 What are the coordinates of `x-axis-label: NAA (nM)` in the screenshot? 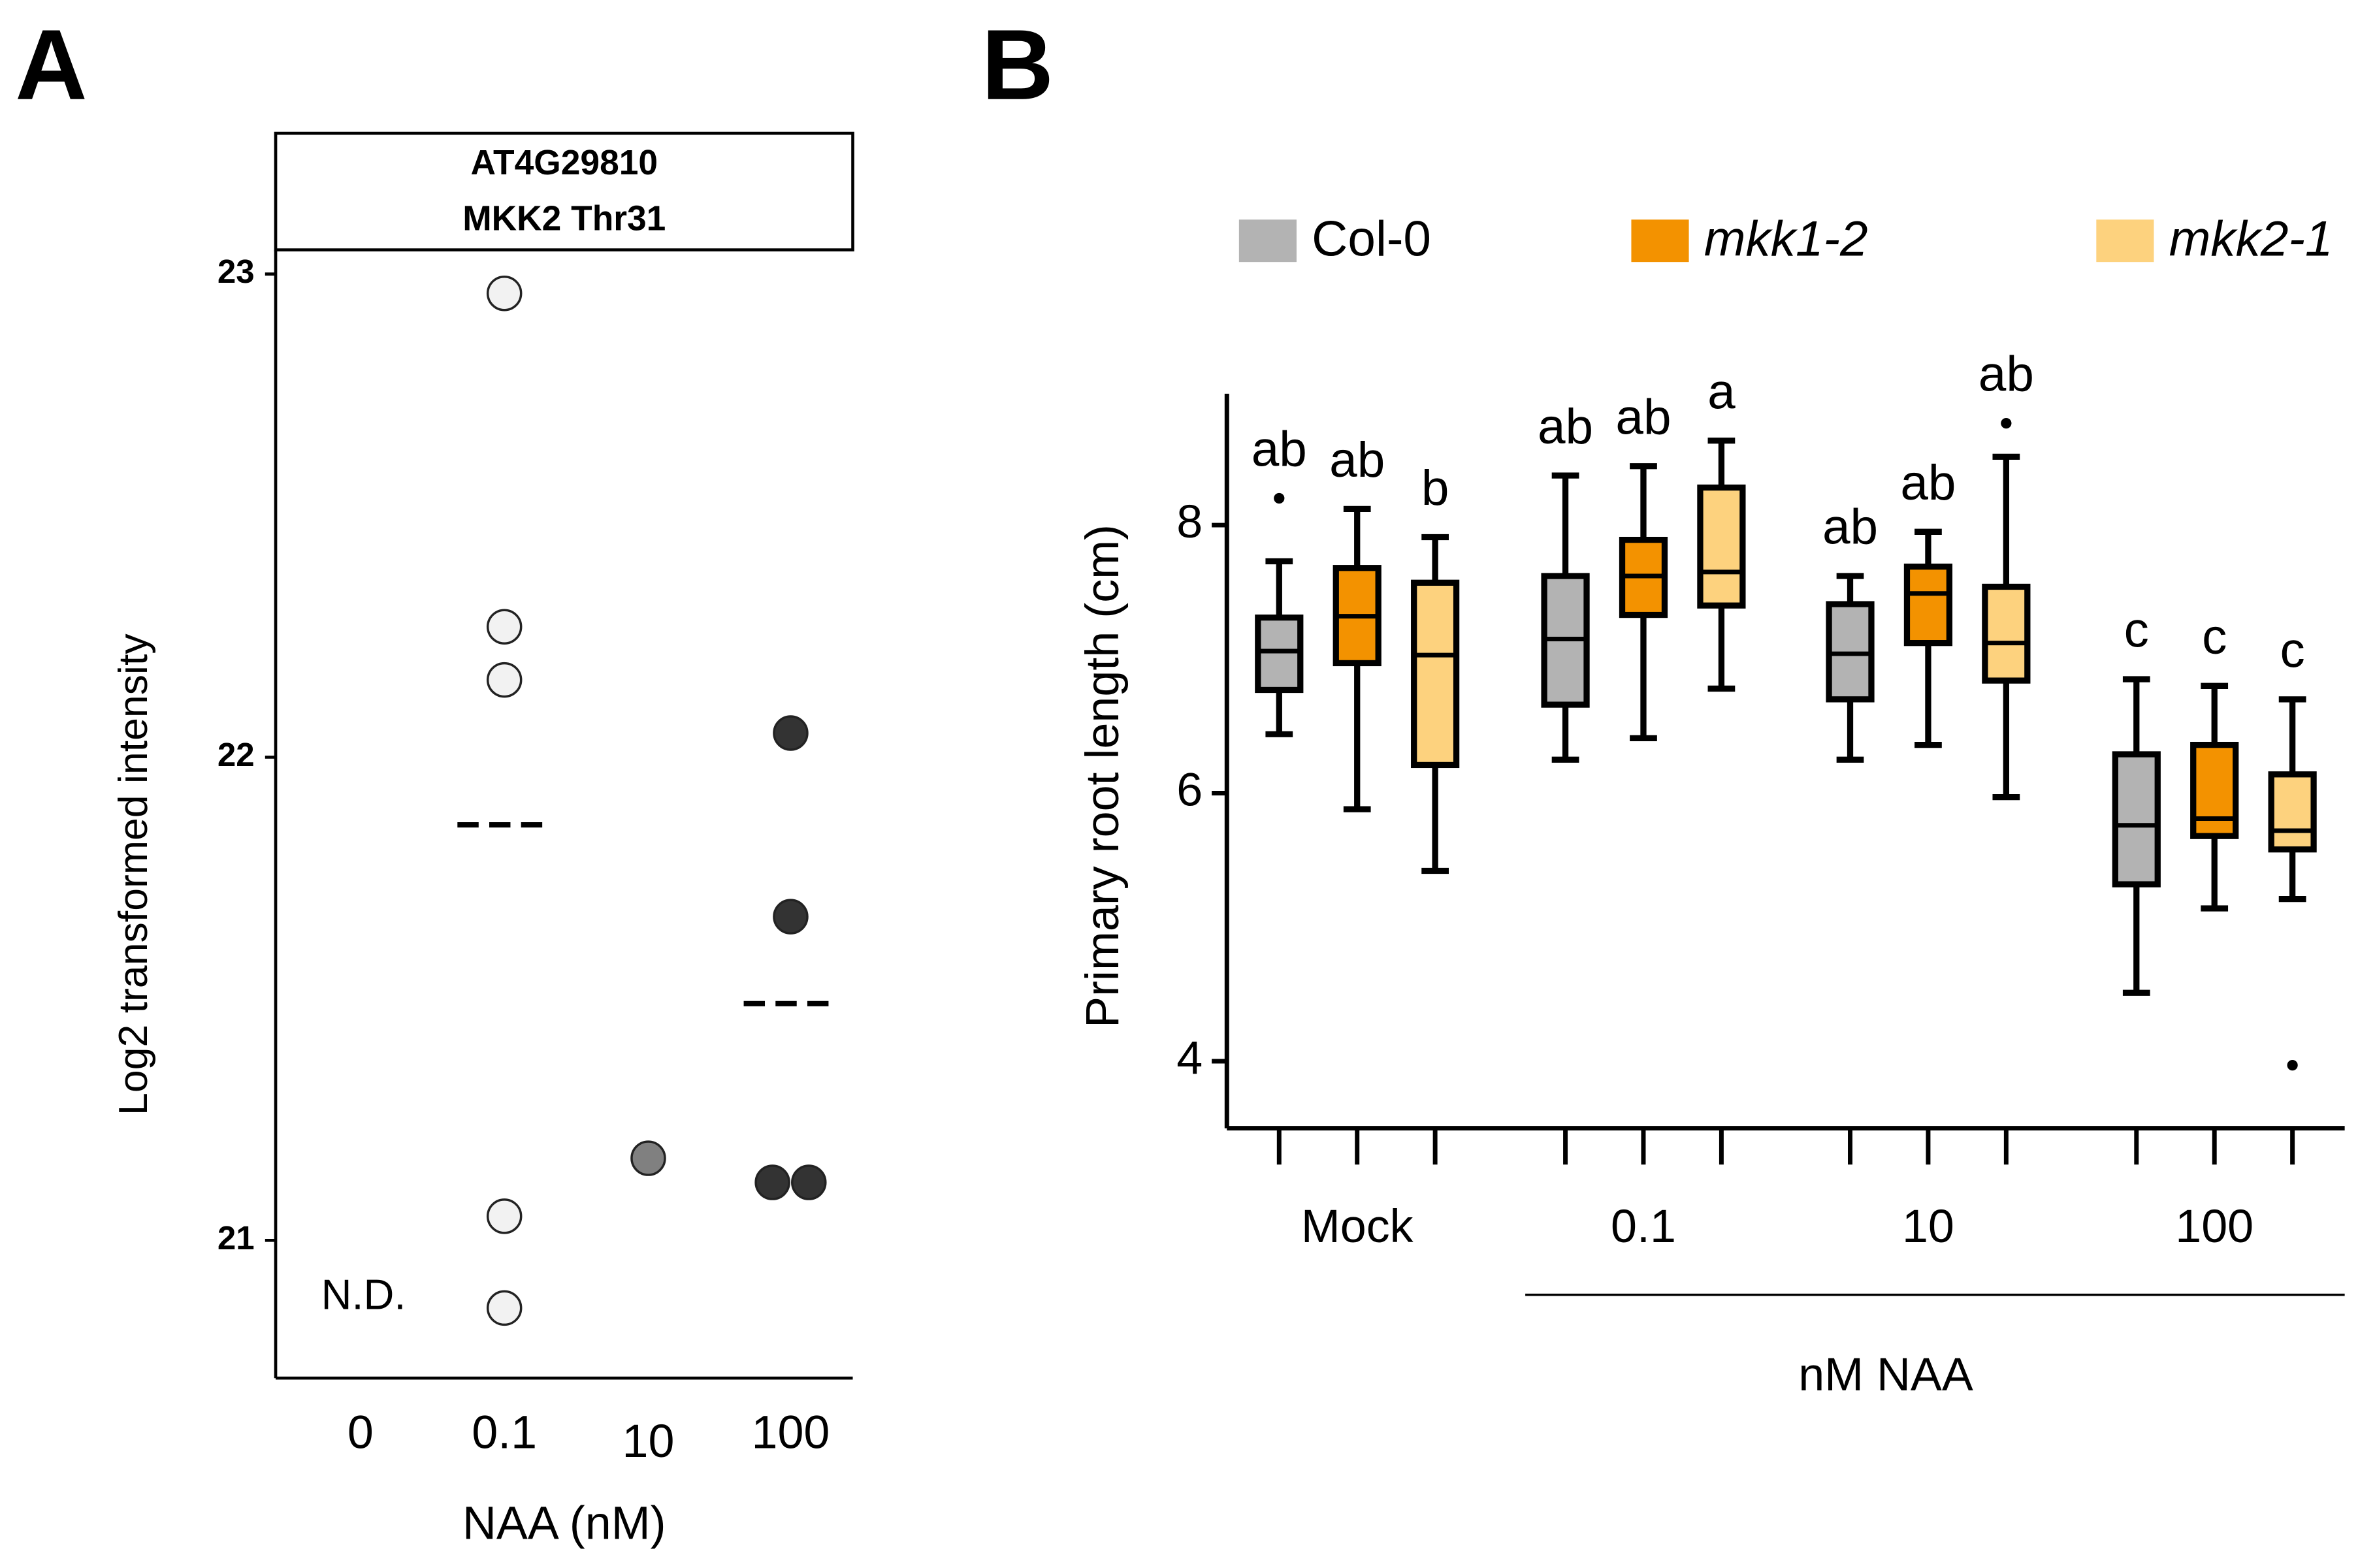 It's located at (564, 1523).